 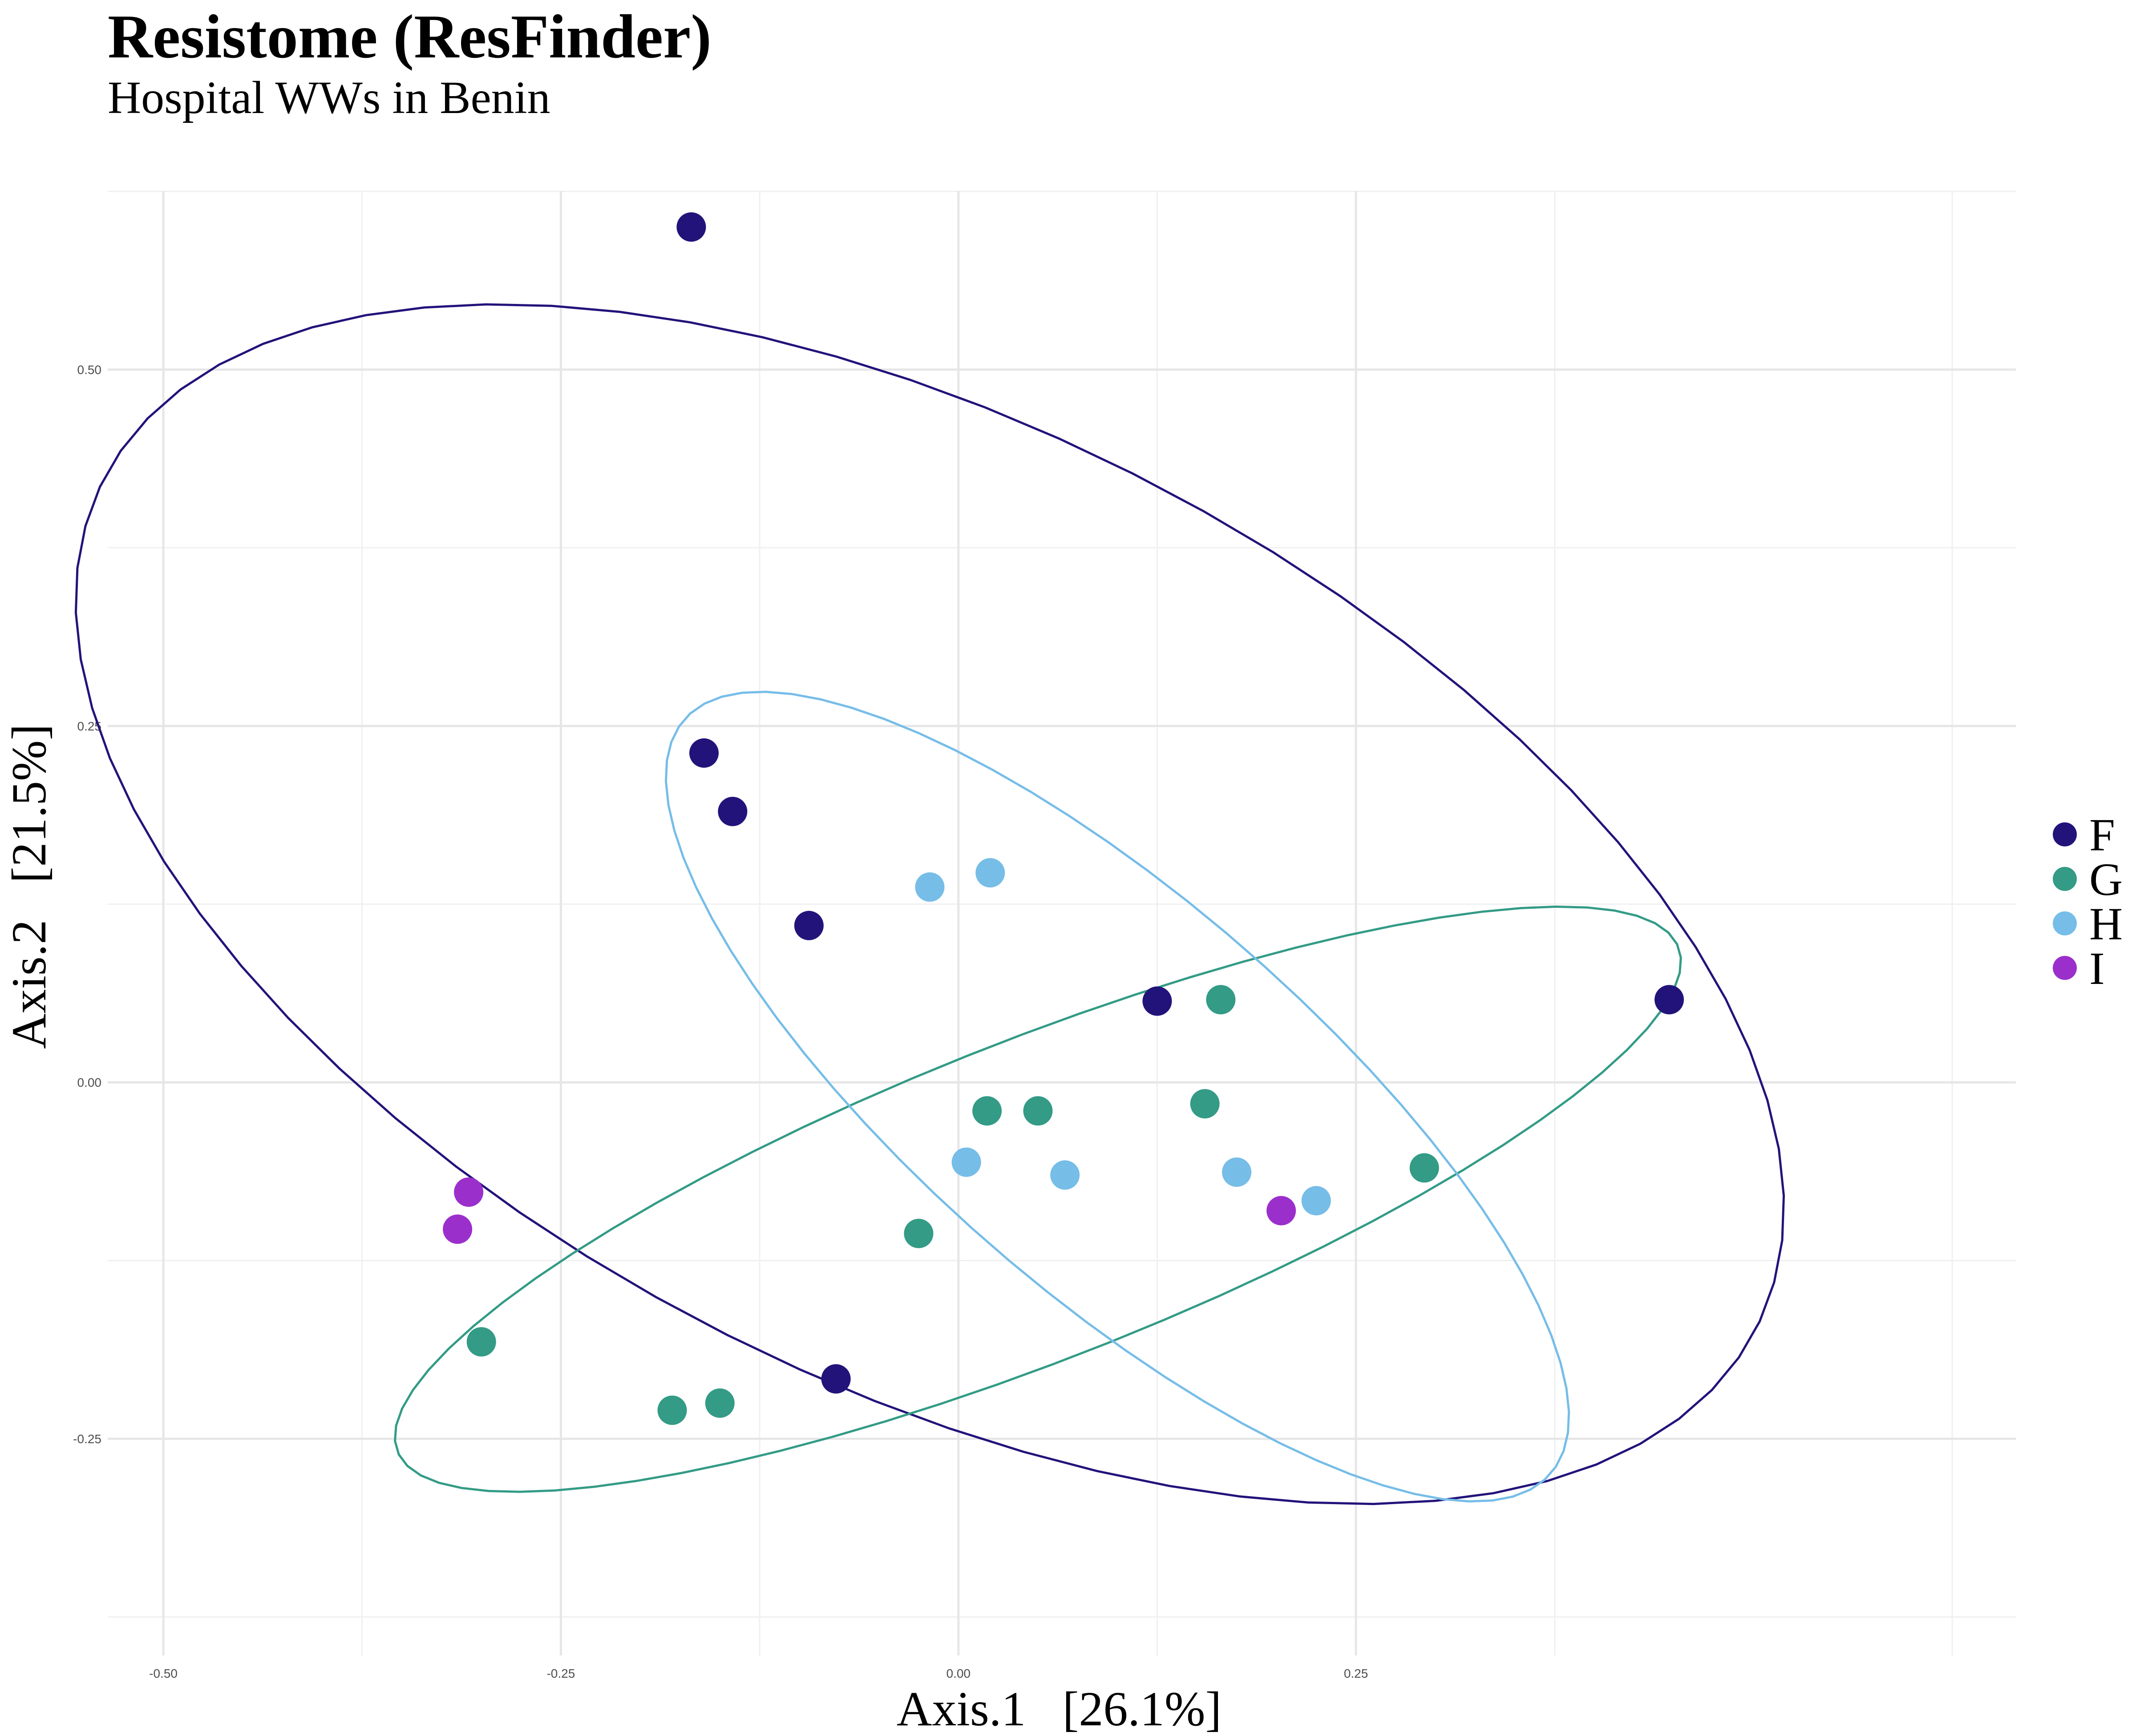 I want to click on legend-label-G: G, so click(x=2106, y=879).